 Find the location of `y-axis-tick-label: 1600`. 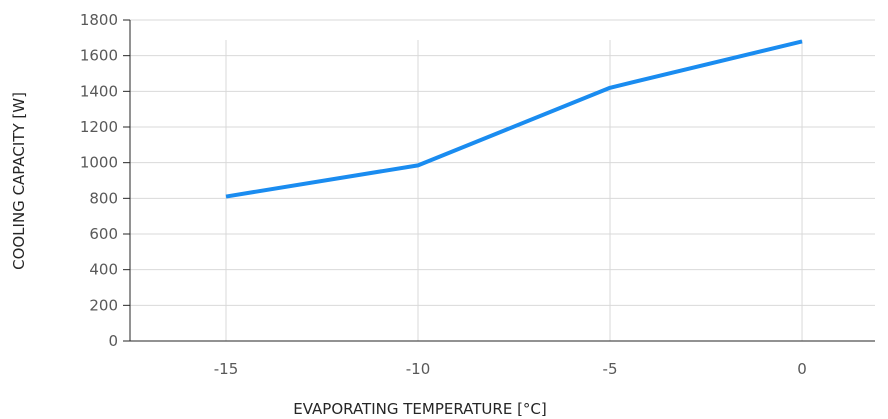

y-axis-tick-label: 1600 is located at coordinates (99, 56).